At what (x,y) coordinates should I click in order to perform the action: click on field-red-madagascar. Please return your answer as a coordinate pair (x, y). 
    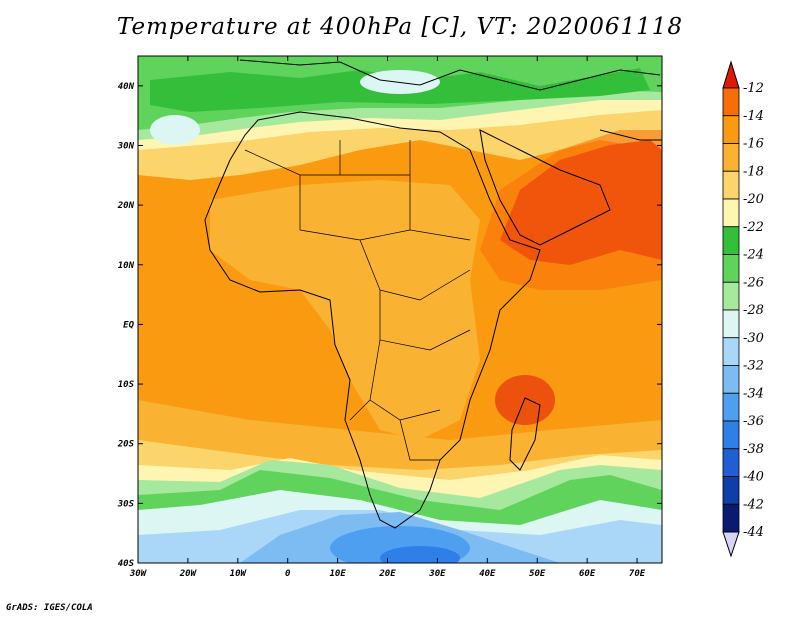
    Looking at the image, I should click on (525, 400).